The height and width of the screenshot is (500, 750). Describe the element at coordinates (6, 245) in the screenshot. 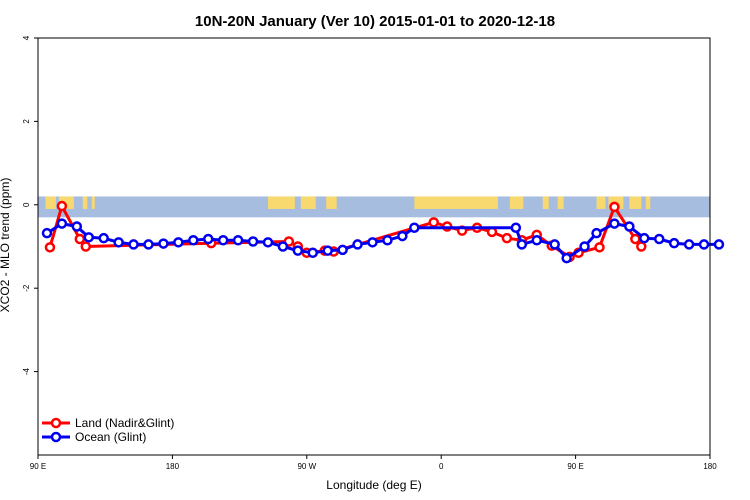

I see `y-axis-label: XCO2 - MLO trend (ppm)` at that location.